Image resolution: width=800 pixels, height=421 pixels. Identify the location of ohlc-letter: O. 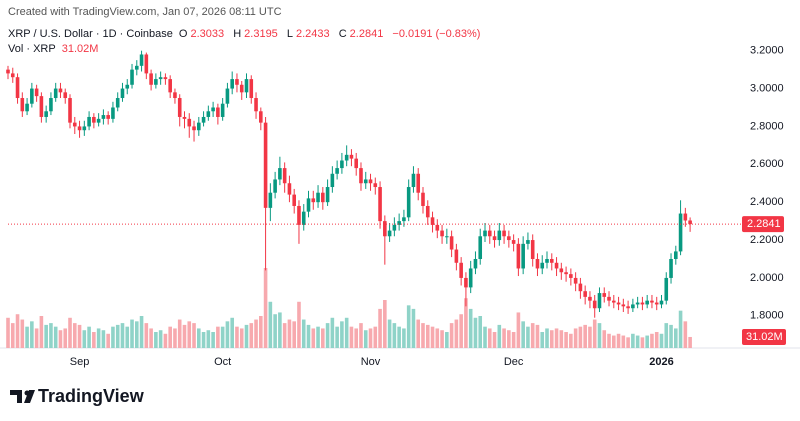
(183, 34).